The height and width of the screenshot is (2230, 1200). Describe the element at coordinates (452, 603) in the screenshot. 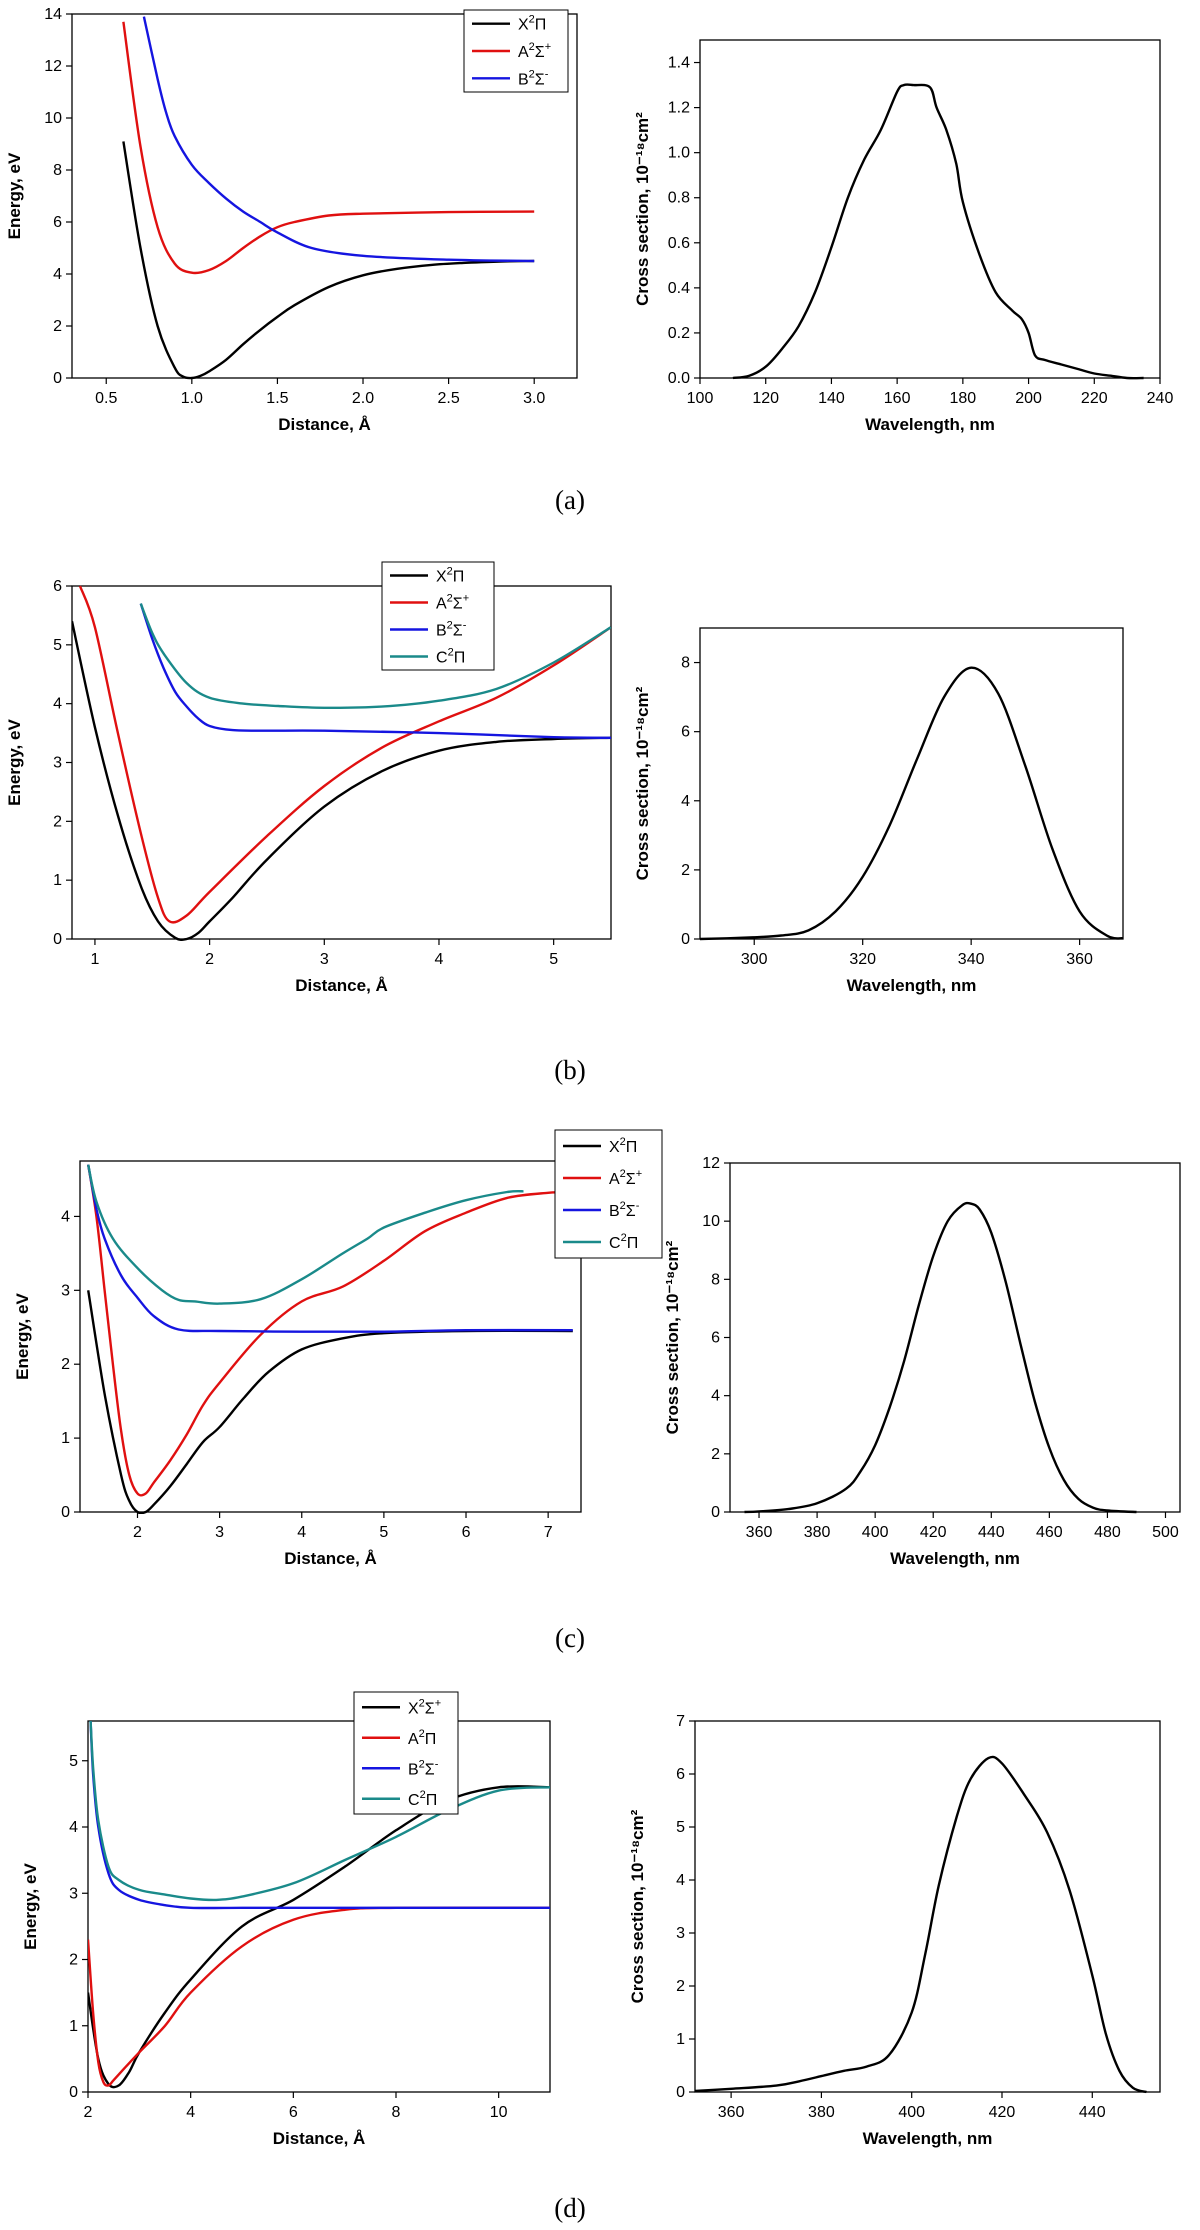

I see `legend-label: A2Σ+` at that location.